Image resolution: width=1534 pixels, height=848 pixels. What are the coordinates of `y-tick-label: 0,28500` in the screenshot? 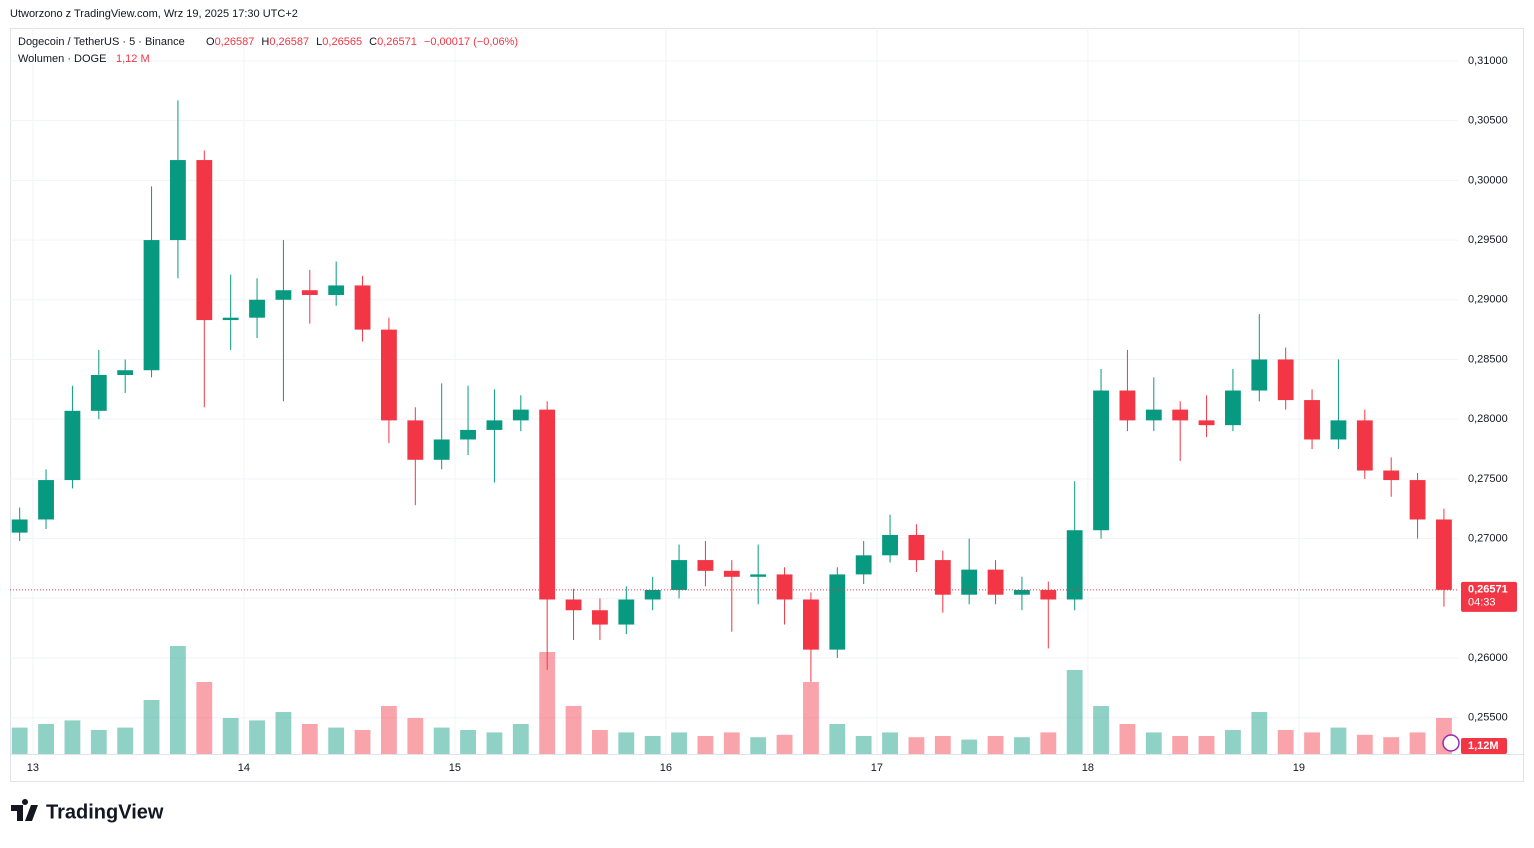 It's located at (1488, 359).